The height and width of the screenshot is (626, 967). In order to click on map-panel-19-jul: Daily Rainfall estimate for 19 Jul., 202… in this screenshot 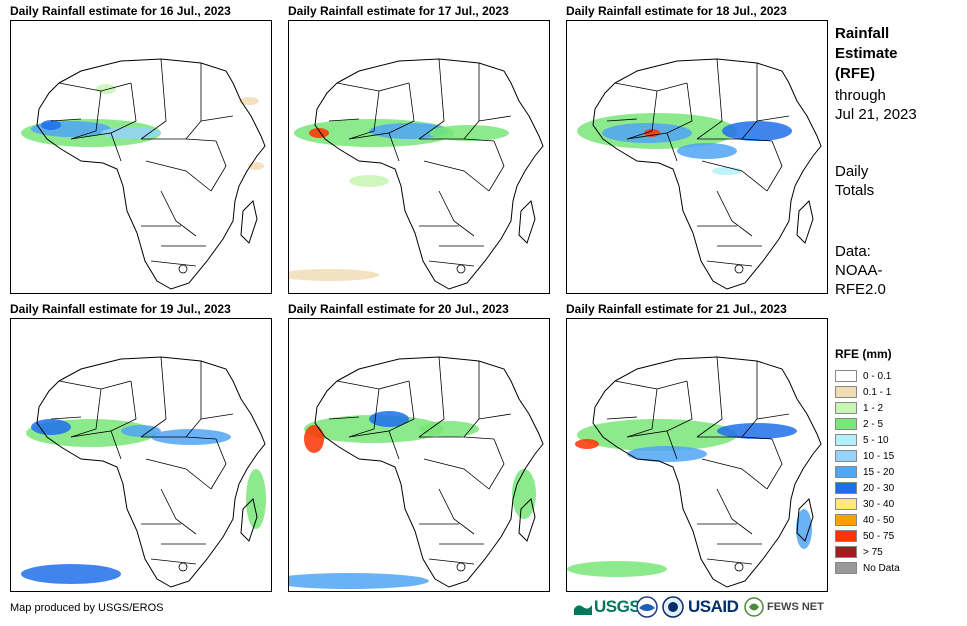, I will do `click(141, 447)`.